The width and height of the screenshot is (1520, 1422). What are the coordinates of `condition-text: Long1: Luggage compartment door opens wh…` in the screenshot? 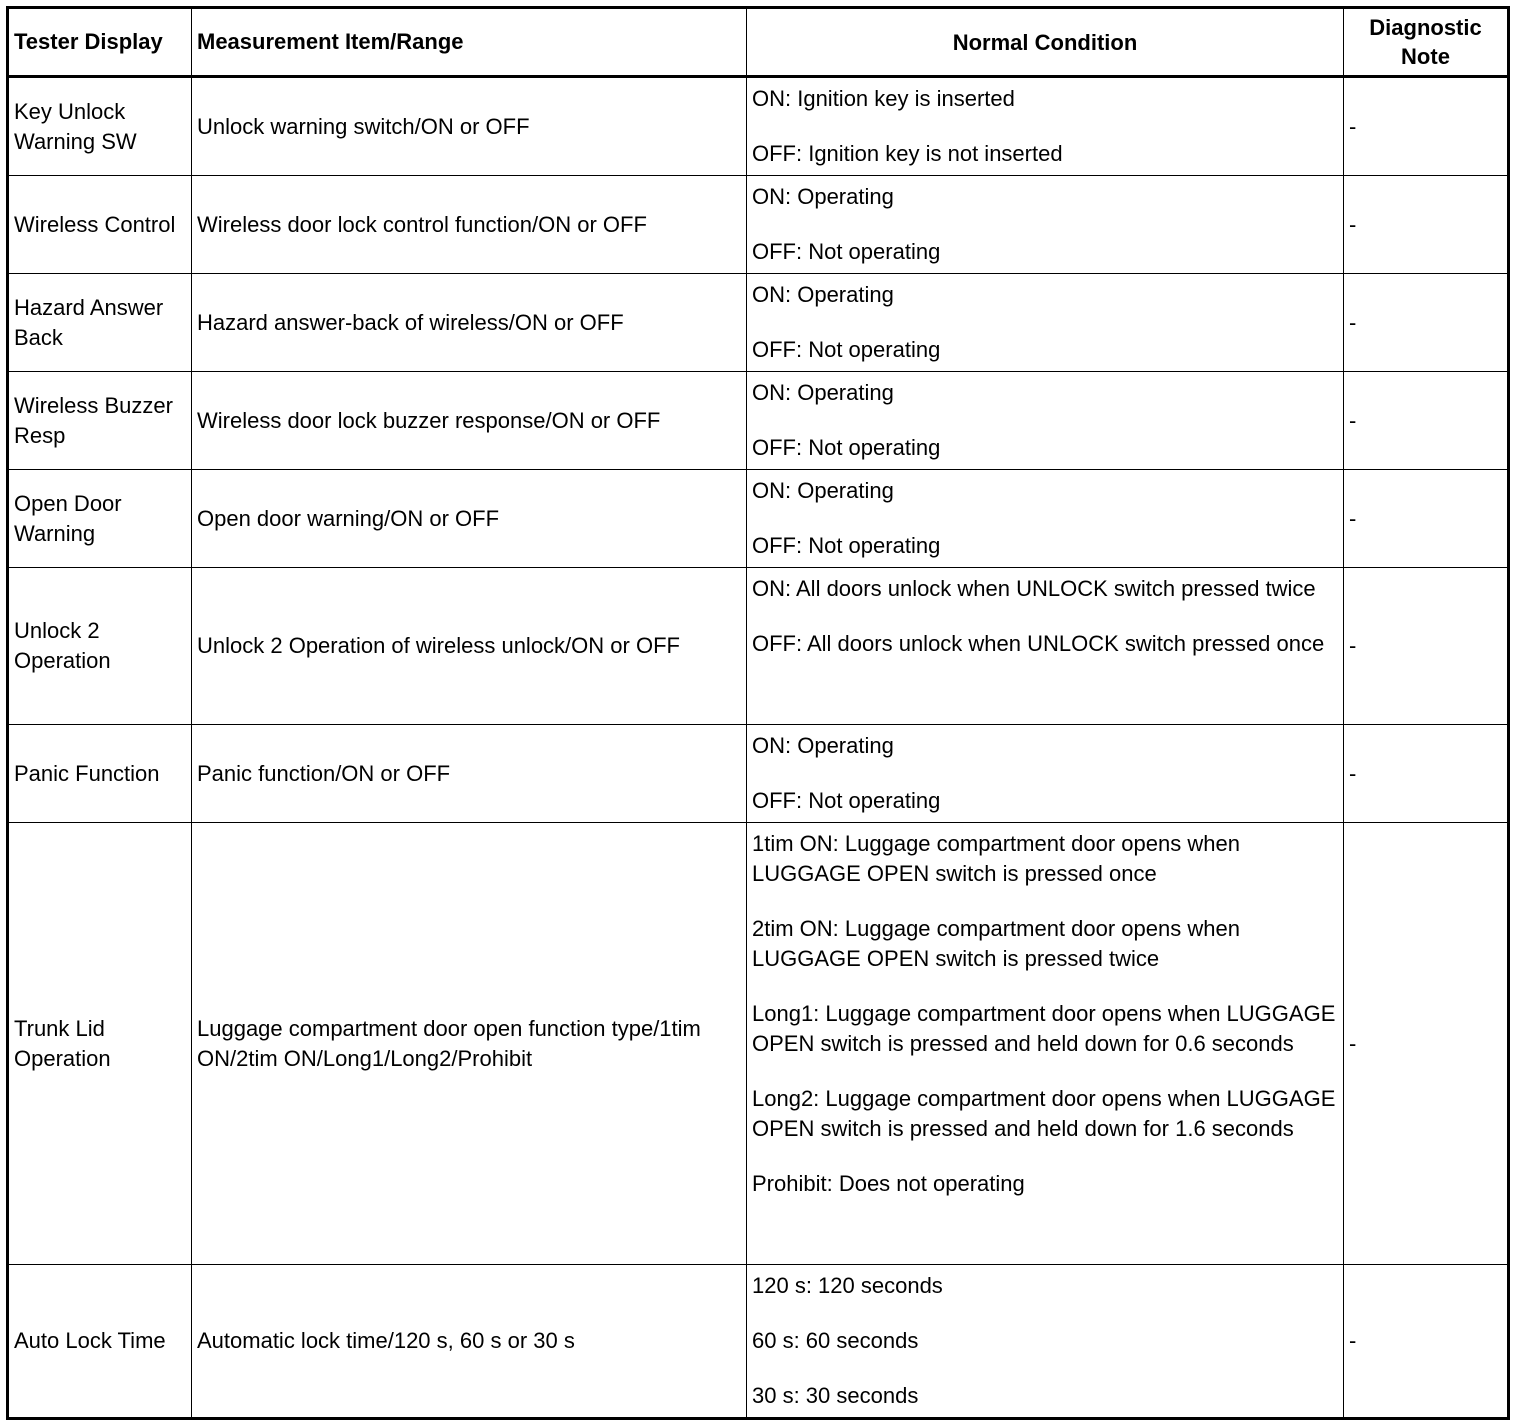 It's located at (1044, 1028).